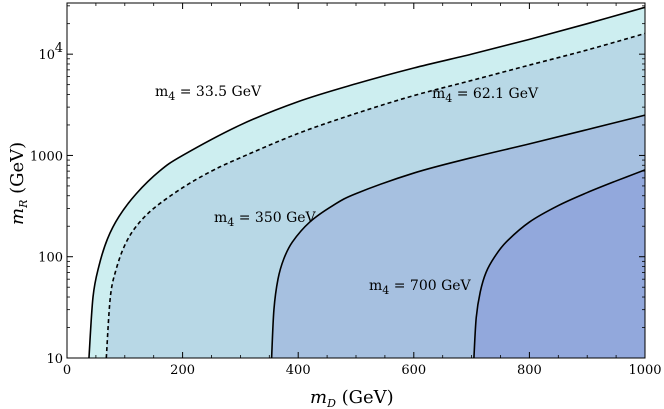  Describe the element at coordinates (644, 370) in the screenshot. I see `x-tick-label: 1000` at that location.